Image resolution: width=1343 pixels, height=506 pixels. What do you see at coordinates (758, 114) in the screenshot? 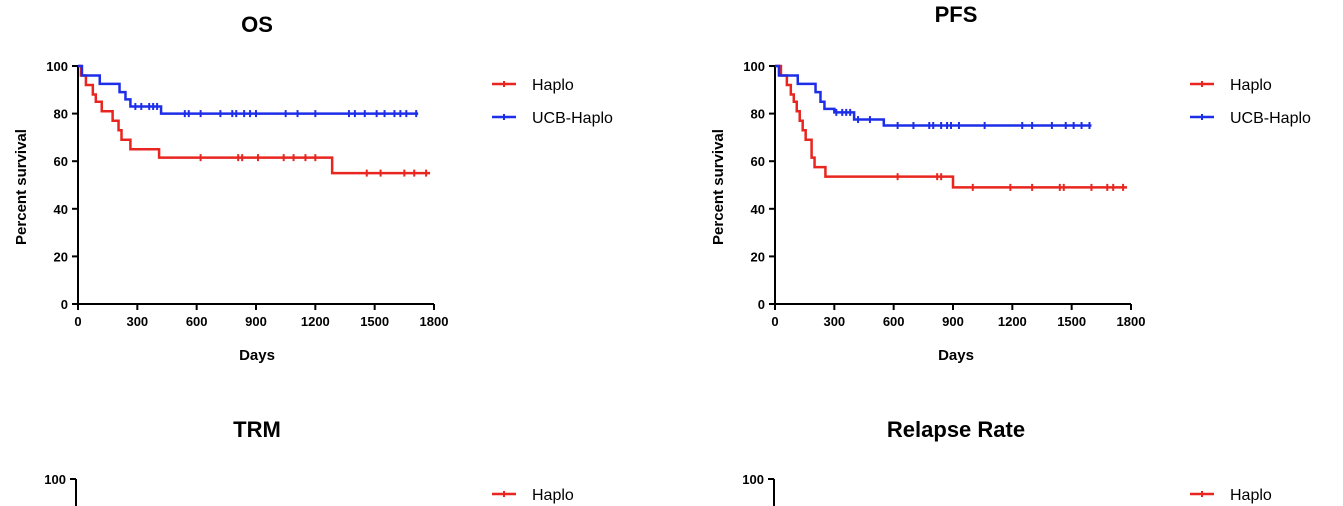
I see `pfs-y-tick-label-80: 80` at bounding box center [758, 114].